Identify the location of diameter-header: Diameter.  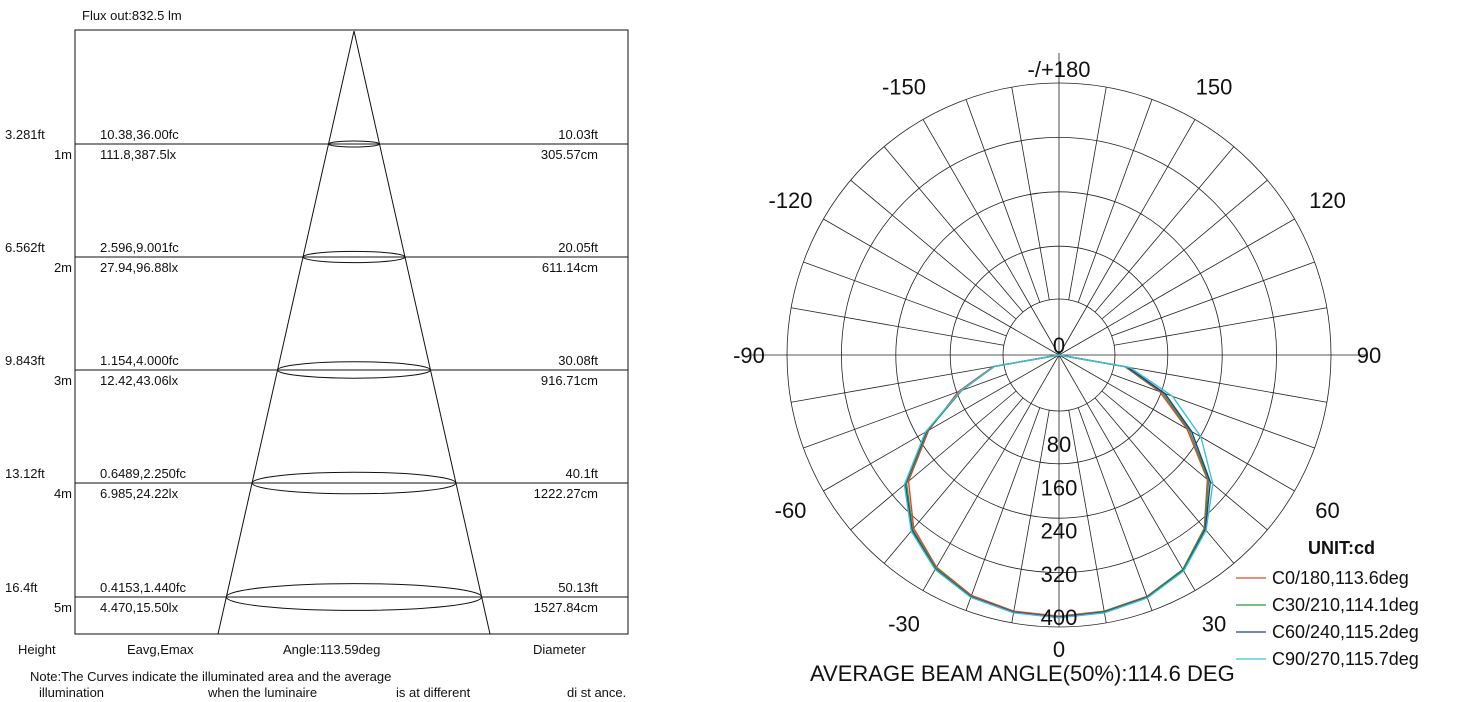
(559, 649).